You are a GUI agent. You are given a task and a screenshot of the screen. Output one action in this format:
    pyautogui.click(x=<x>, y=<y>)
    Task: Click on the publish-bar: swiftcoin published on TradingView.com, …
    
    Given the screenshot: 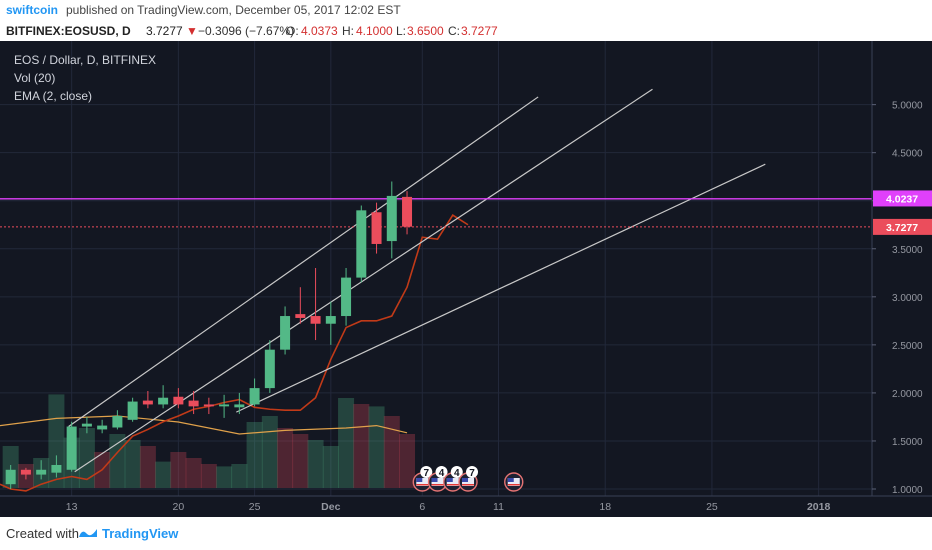 What is the action you would take?
    pyautogui.click(x=466, y=11)
    